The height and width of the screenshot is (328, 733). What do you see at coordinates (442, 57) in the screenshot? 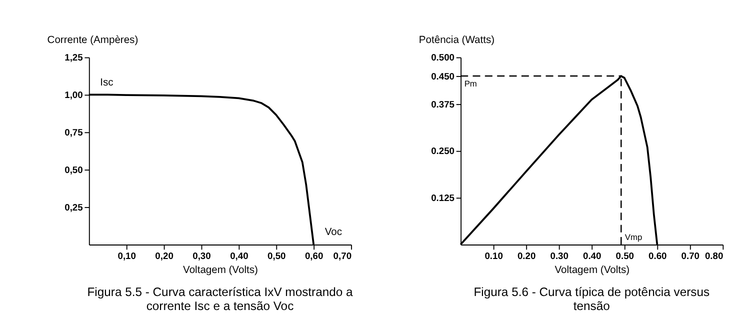
I see `y-tick-label: 0.500` at bounding box center [442, 57].